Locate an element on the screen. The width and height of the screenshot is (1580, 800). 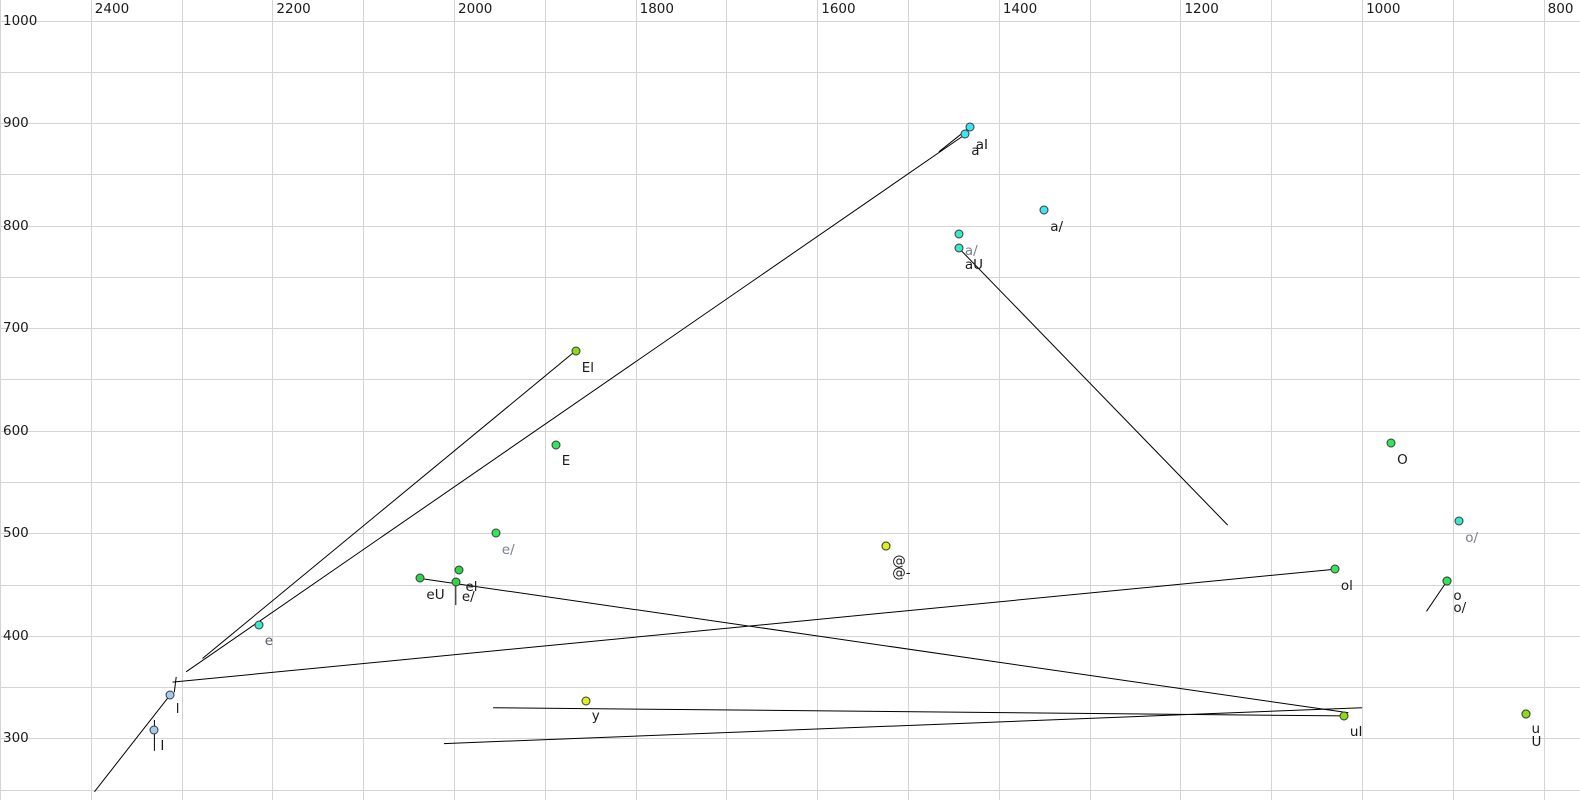
data-point-label: el is located at coordinates (471, 587).